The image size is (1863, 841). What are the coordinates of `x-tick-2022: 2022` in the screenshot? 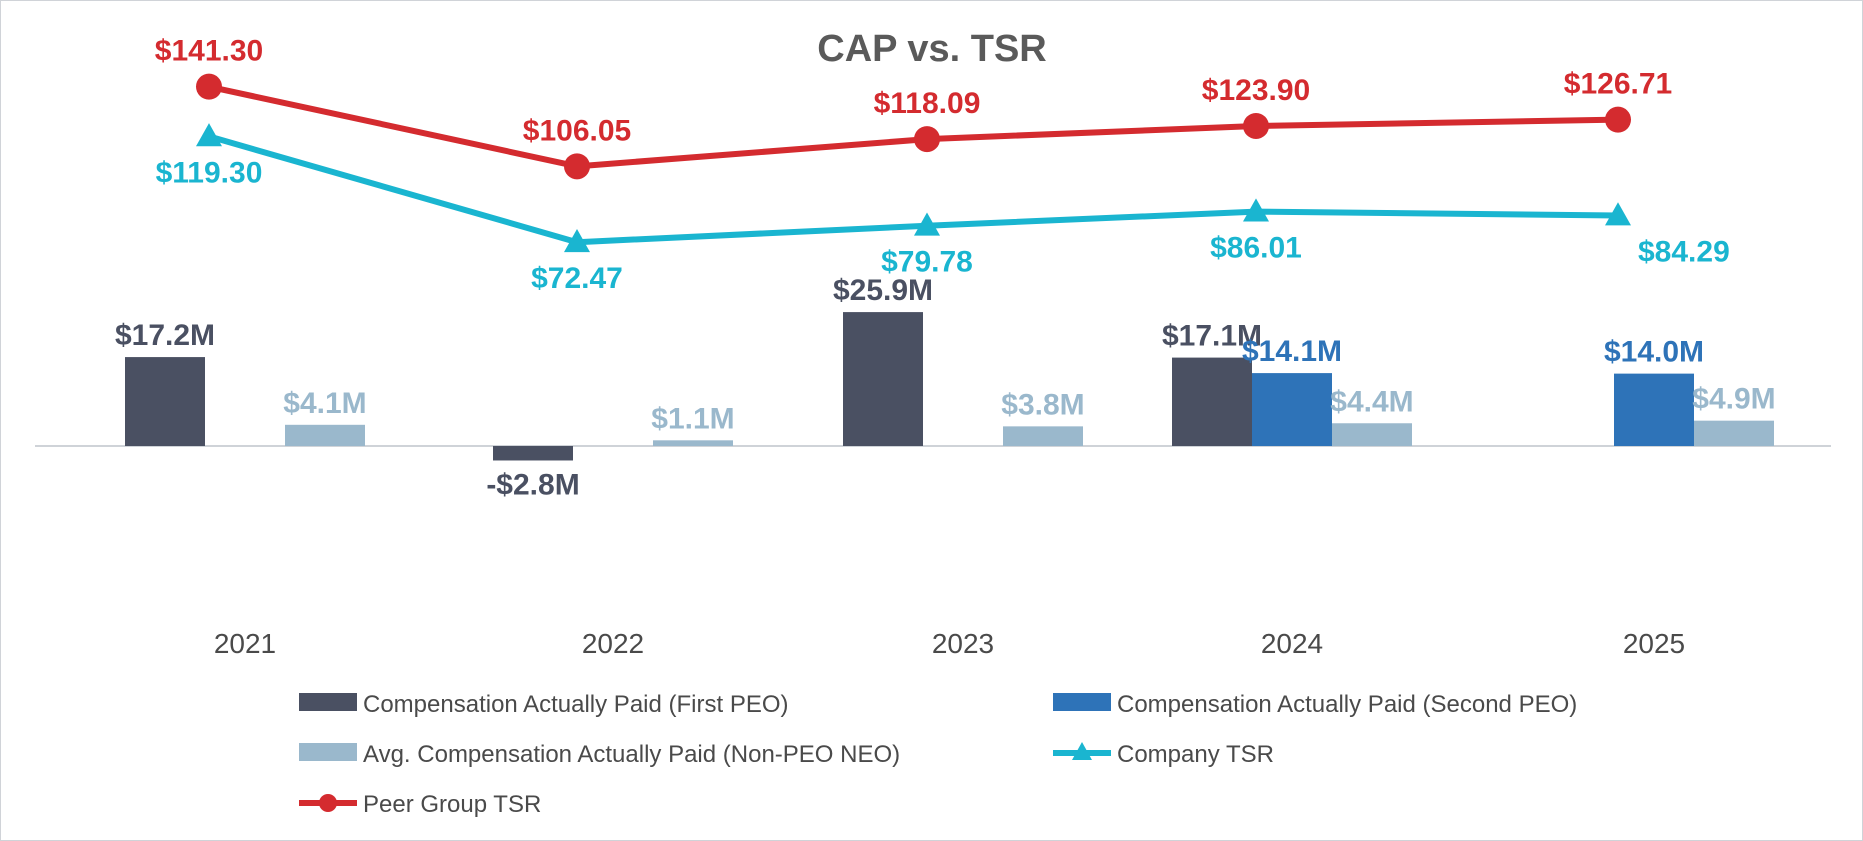 It's located at (613, 643).